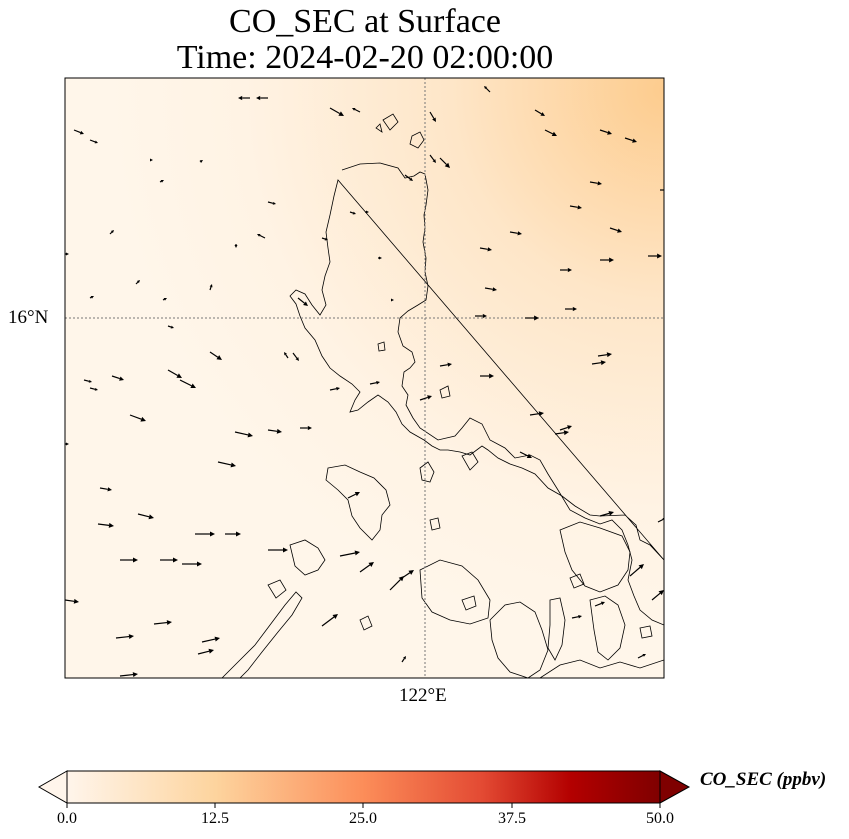 The image size is (849, 839). I want to click on coastline-calamian, so click(307, 557).